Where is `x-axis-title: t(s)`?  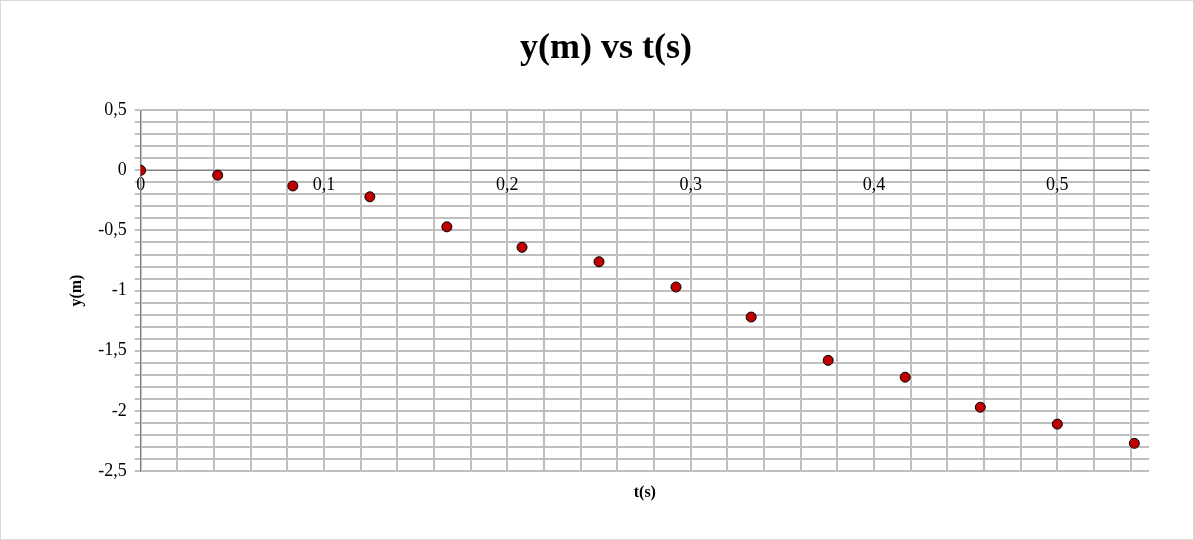 x-axis-title: t(s) is located at coordinates (644, 492).